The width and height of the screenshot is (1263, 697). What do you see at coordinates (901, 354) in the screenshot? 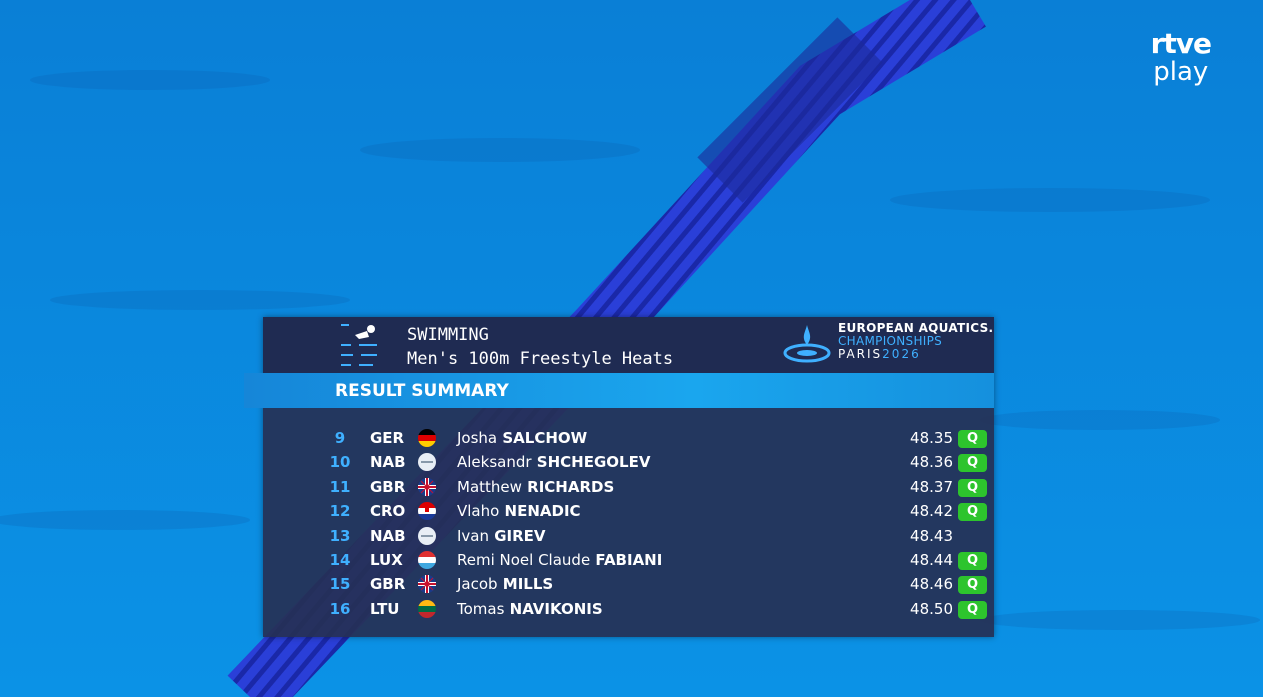
I see `brand-year: 2026` at bounding box center [901, 354].